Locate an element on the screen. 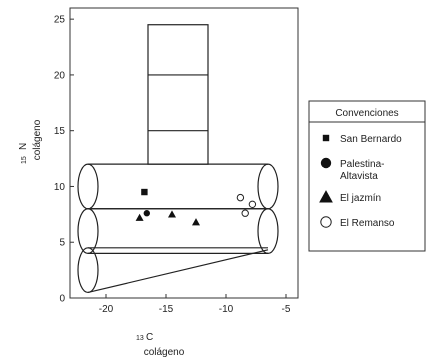  x-tick-label: -15 is located at coordinates (166, 309).